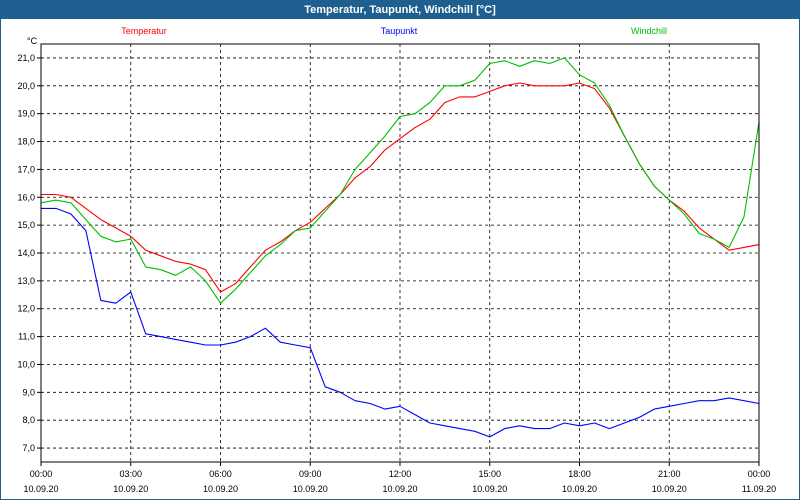 This screenshot has height=500, width=800. I want to click on x-tick-label-time: 06:00, so click(220, 474).